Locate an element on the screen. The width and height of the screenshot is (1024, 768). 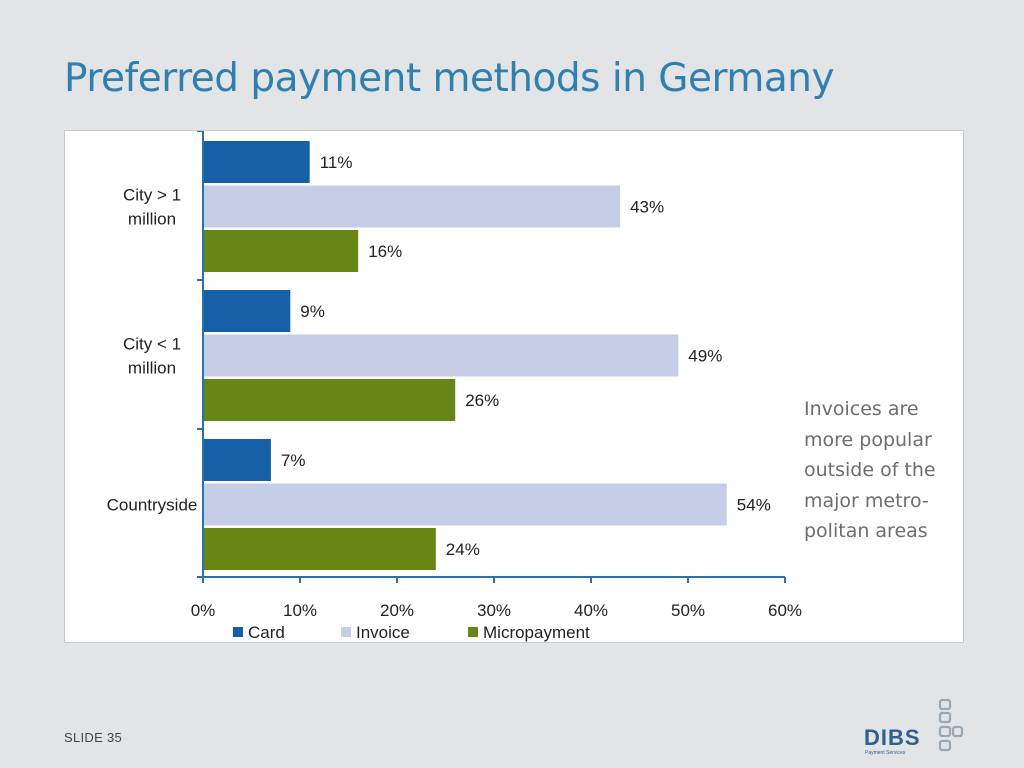
bar-value-label: 16% is located at coordinates (385, 251).